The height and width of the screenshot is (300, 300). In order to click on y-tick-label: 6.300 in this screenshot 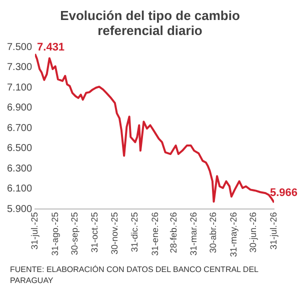, I will do `click(19, 168)`.